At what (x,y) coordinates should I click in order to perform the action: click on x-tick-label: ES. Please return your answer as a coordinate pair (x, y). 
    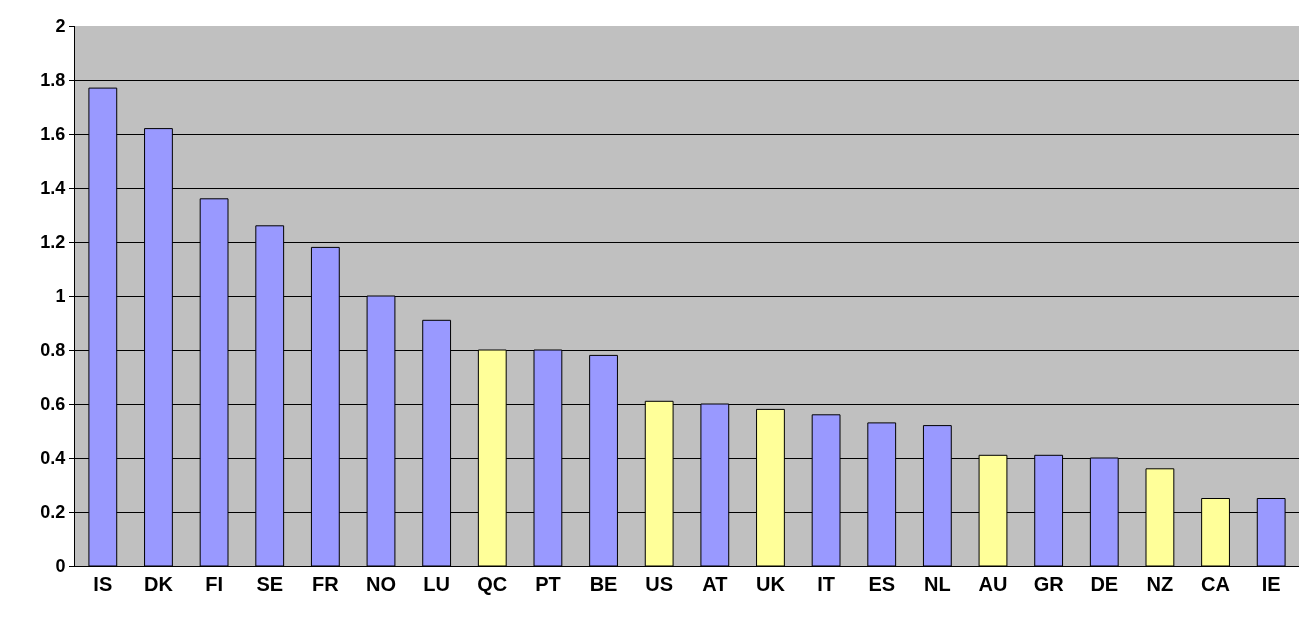
    Looking at the image, I should click on (882, 584).